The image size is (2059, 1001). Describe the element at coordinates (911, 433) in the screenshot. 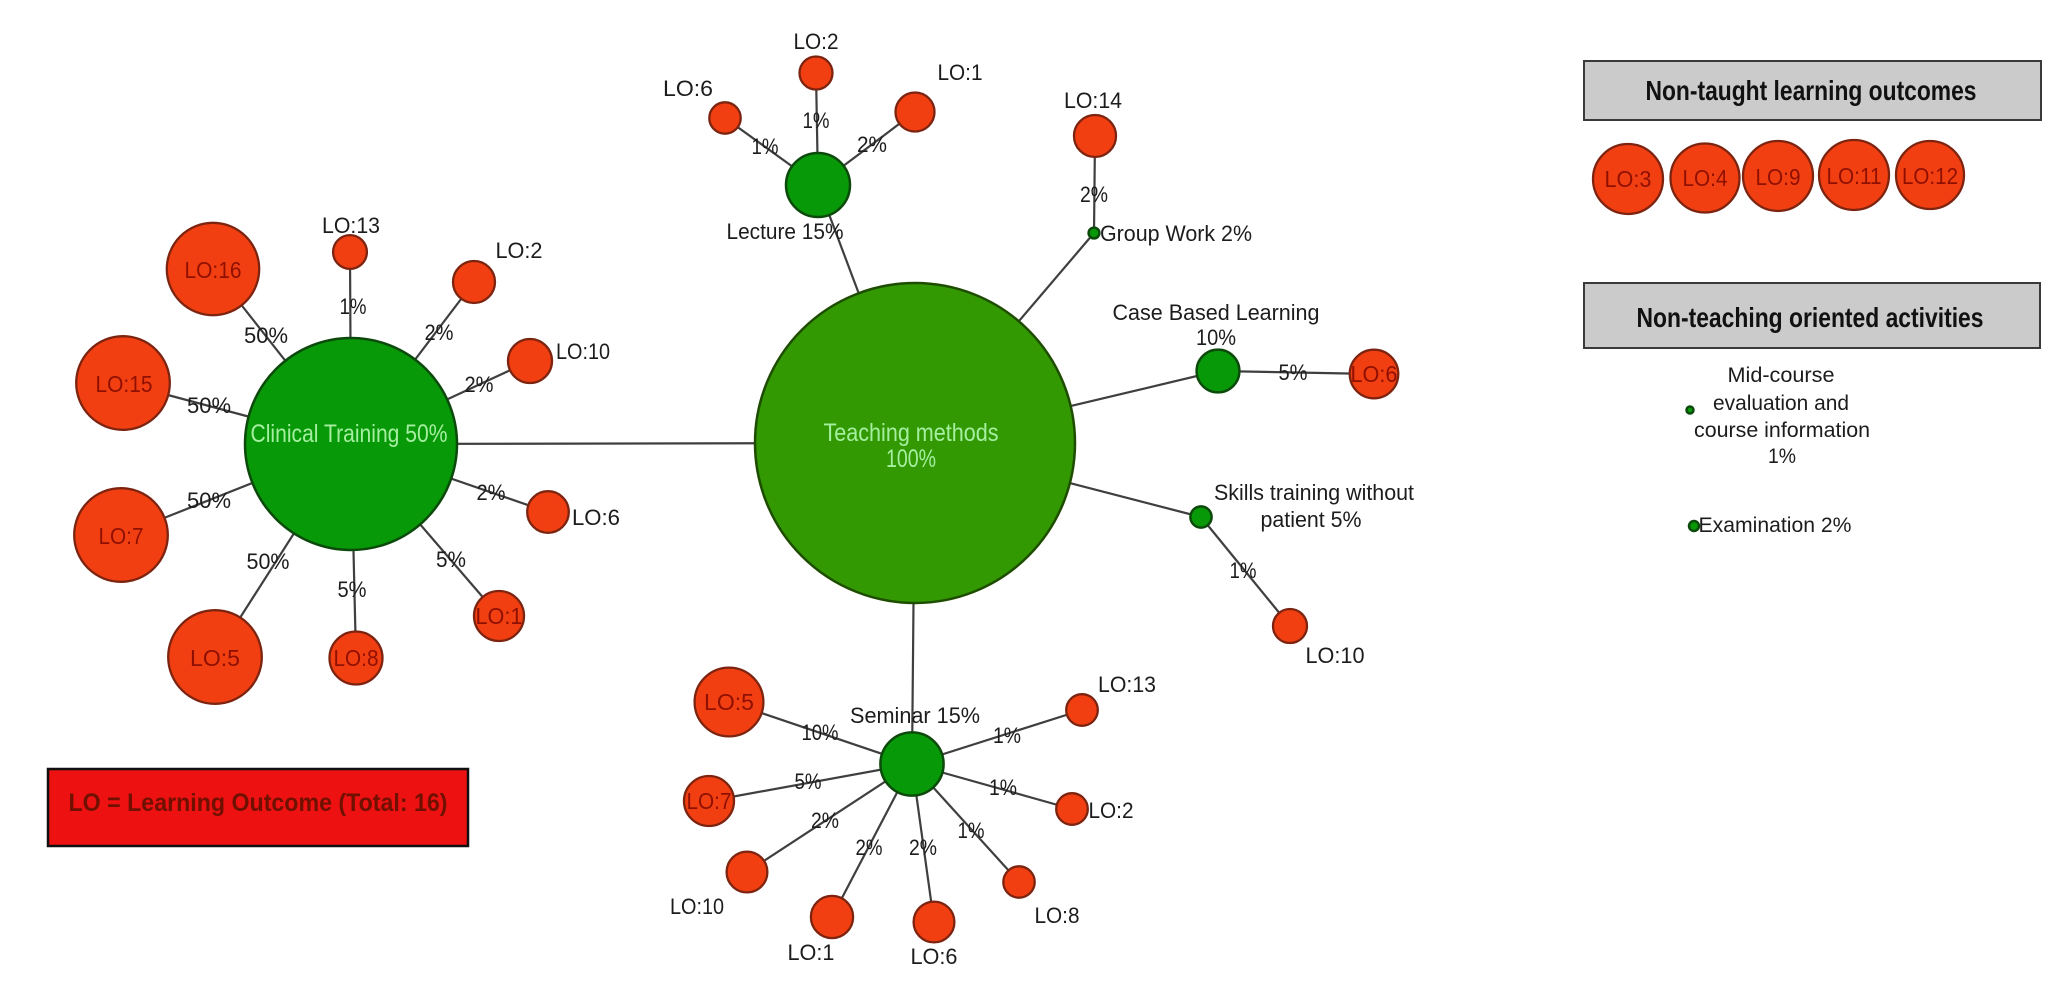

I see `svg-text: Teaching methods` at that location.